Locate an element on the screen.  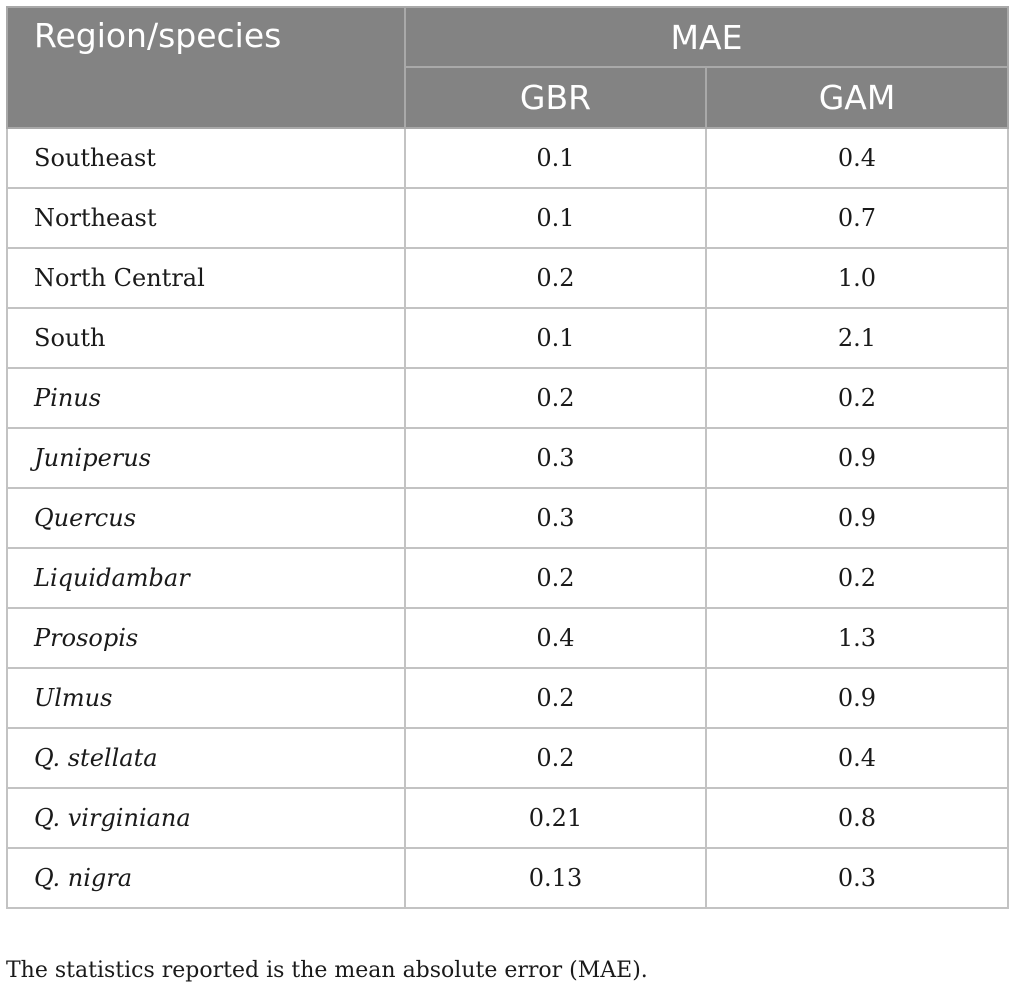
row-label: North Central is located at coordinates (206, 278).